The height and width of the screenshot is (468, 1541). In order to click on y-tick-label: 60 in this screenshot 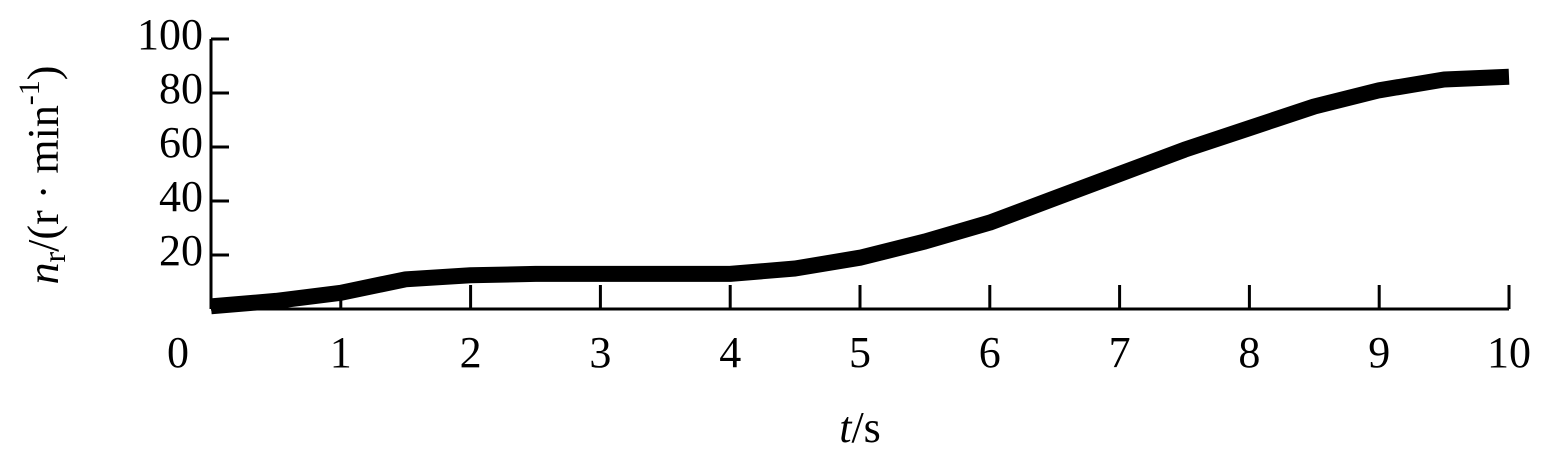, I will do `click(181, 142)`.